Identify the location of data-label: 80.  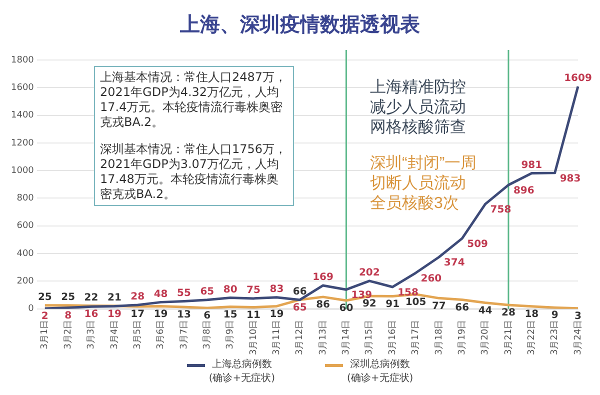
(230, 290).